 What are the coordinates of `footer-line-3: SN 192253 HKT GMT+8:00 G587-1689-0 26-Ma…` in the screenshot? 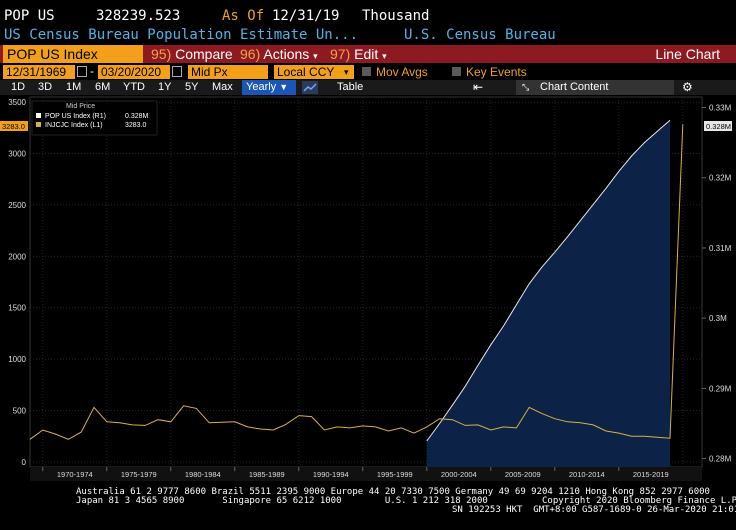 It's located at (594, 510).